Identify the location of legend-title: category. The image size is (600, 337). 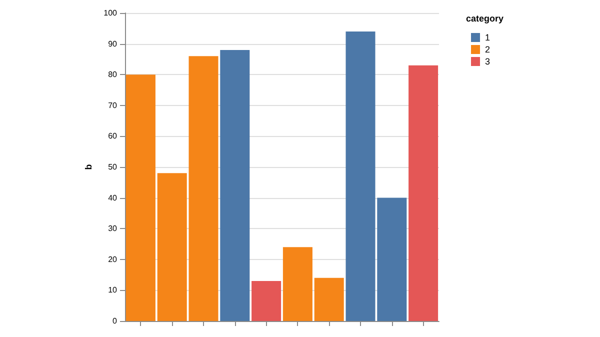
(485, 19).